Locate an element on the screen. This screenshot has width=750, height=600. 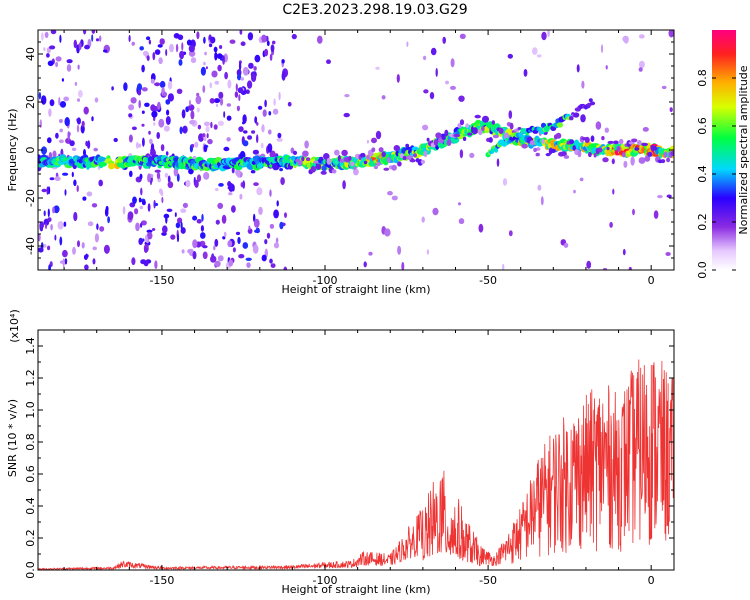
x-tick-label: 0 is located at coordinates (651, 280).